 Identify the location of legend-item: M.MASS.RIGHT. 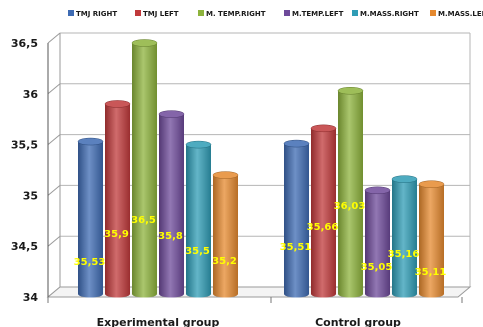
(385, 14).